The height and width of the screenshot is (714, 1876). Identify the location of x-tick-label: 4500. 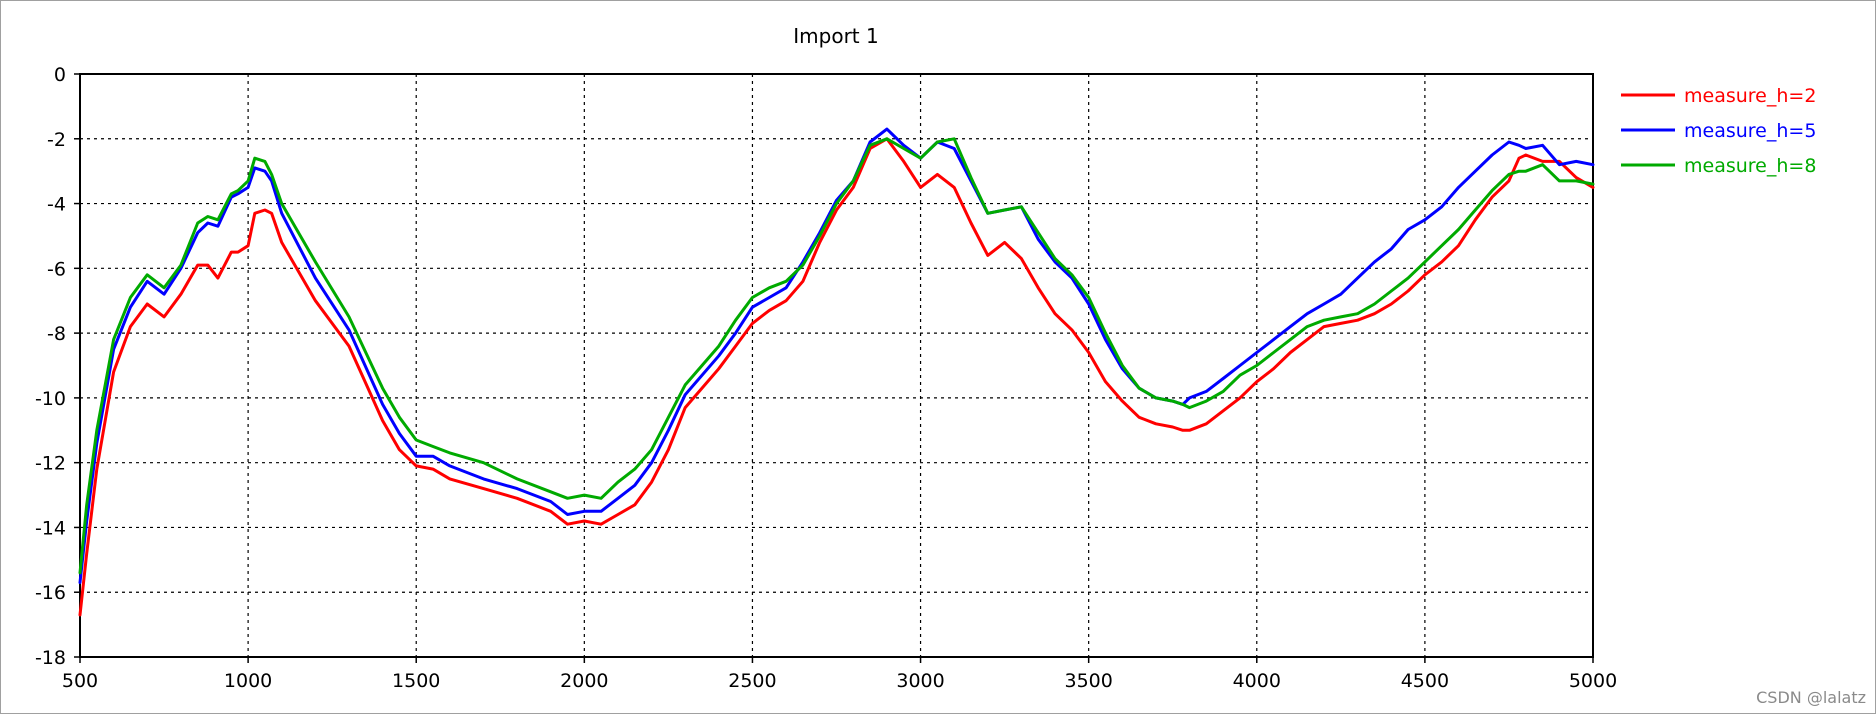
(1425, 681).